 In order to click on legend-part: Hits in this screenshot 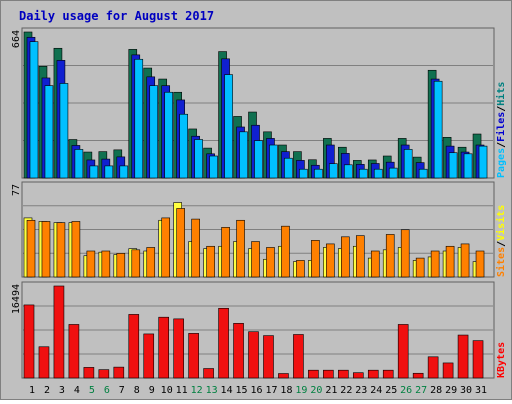, I will do `click(501, 94)`.